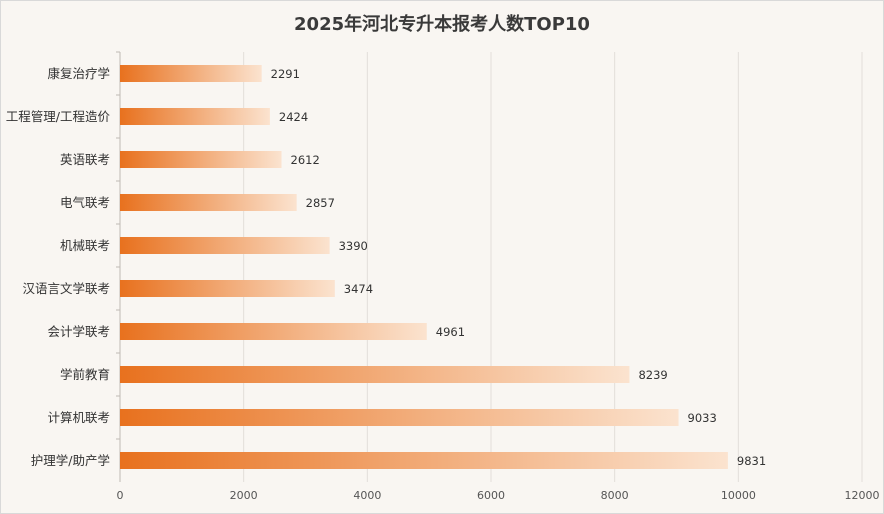 The height and width of the screenshot is (514, 884). Describe the element at coordinates (78, 73) in the screenshot. I see `category-label: 康复治疗学` at that location.